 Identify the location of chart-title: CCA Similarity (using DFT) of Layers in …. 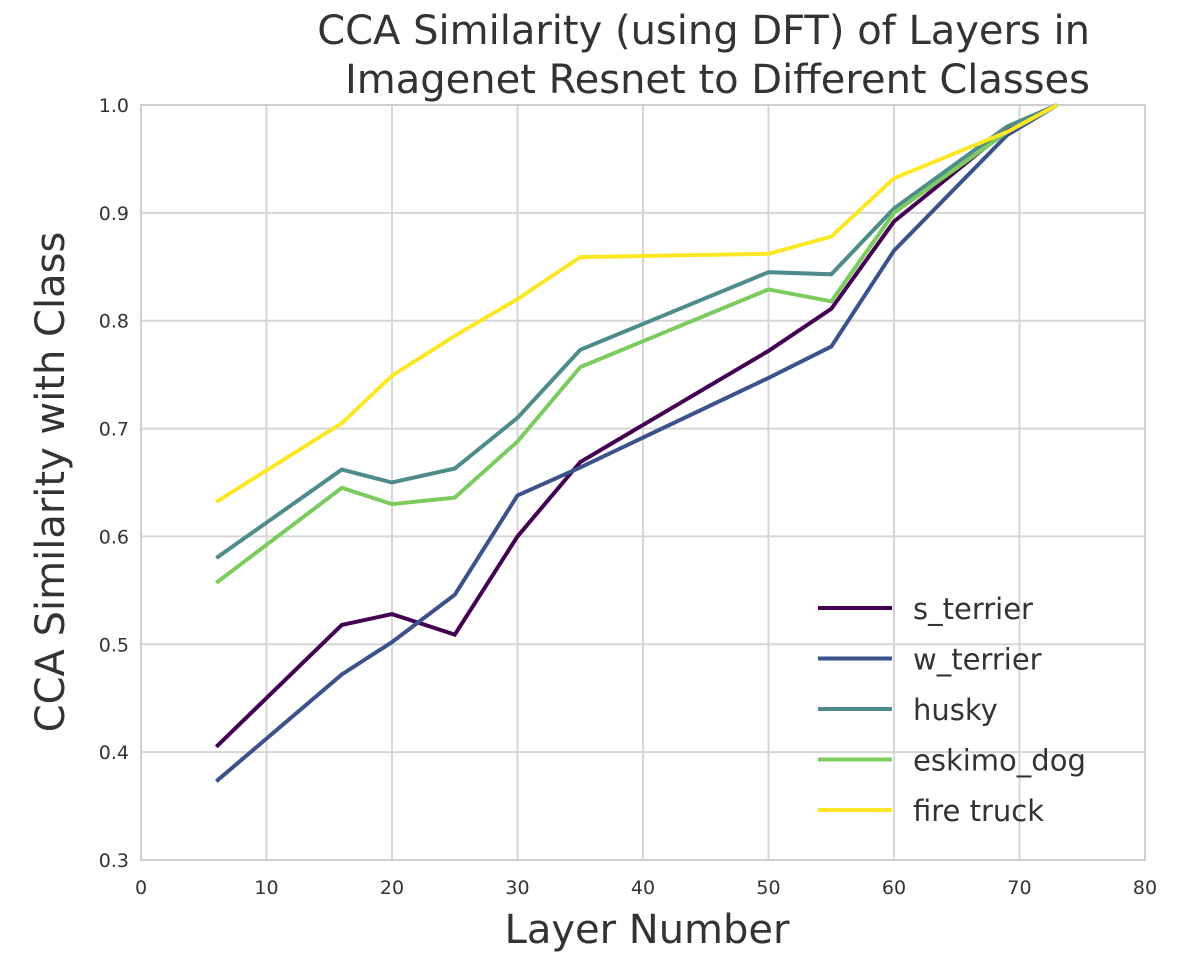
(703, 55).